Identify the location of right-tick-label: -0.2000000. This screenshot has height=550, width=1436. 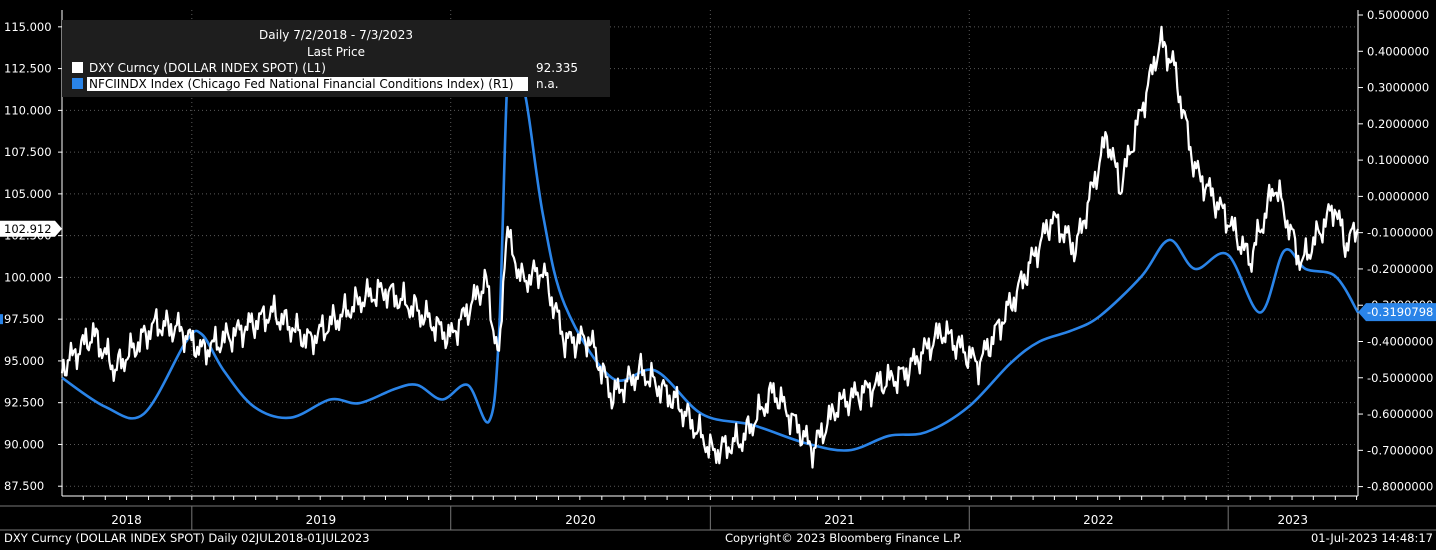
(1400, 269).